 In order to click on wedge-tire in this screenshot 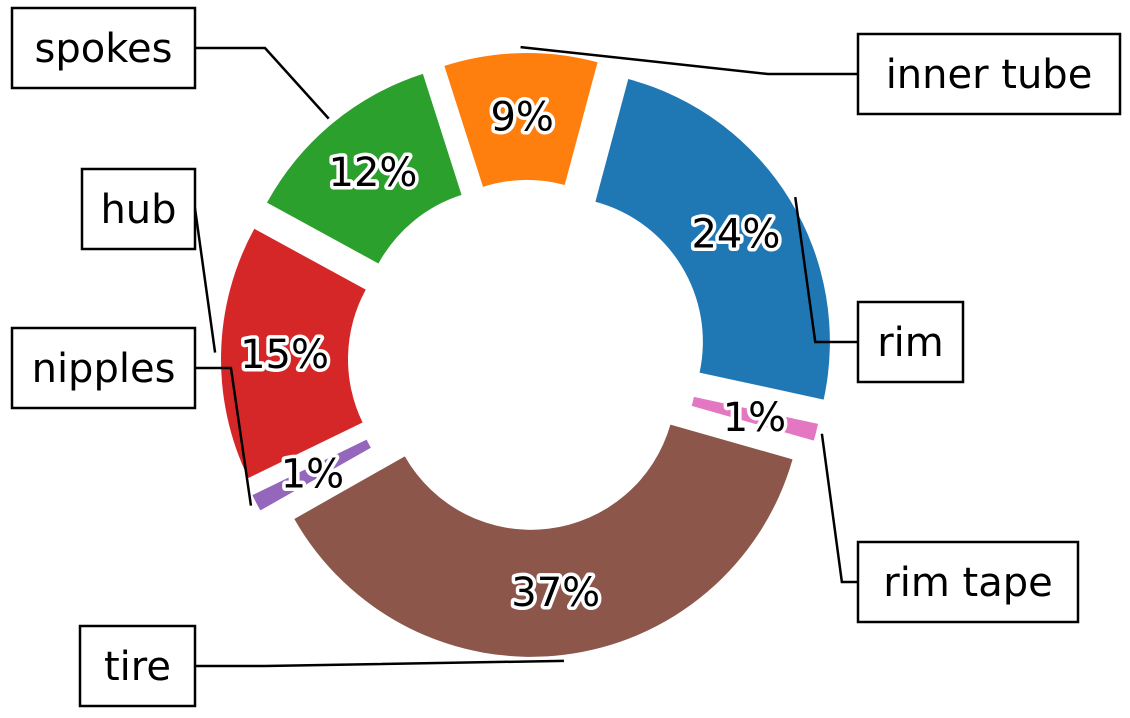, I will do `click(543, 540)`.